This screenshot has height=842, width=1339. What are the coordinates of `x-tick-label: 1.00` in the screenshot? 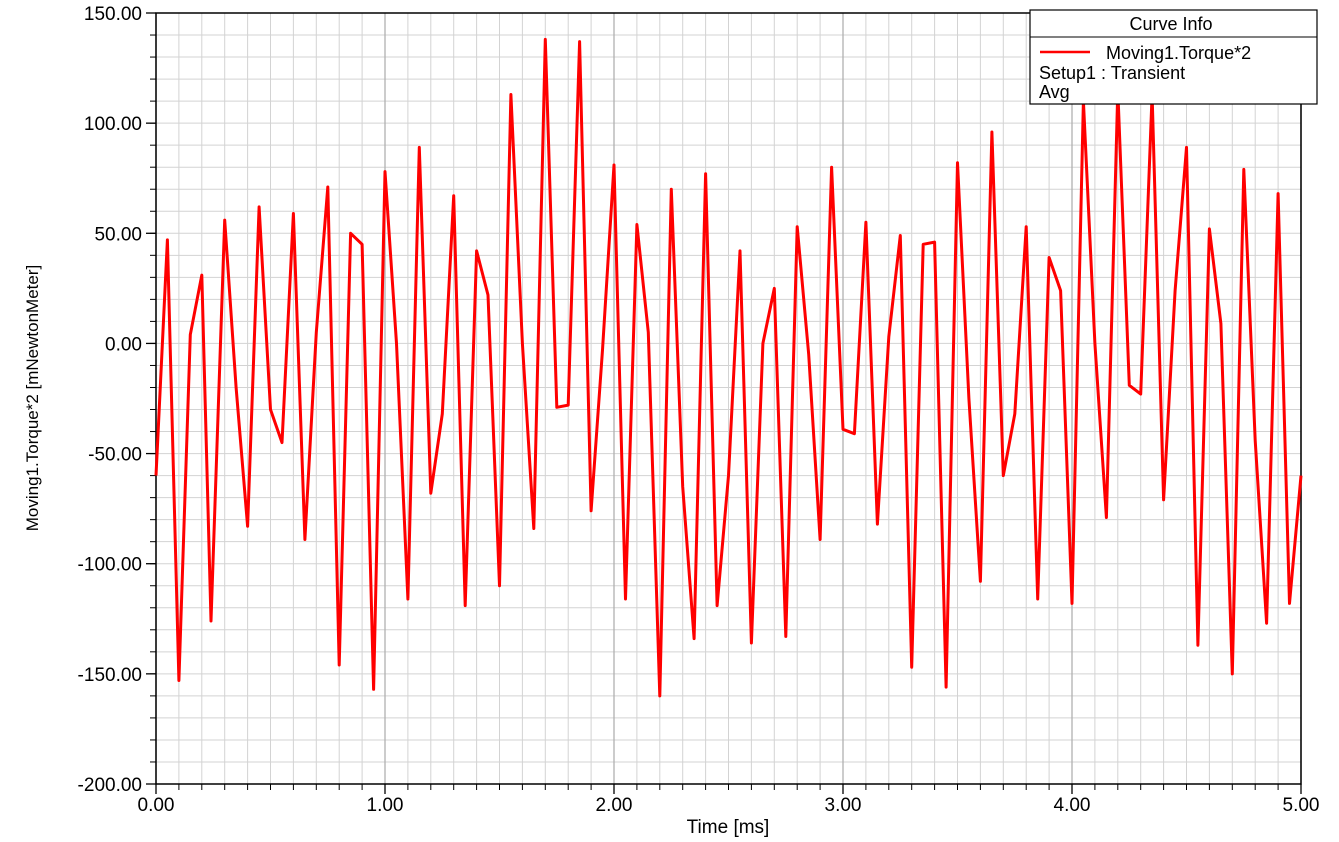 It's located at (385, 805).